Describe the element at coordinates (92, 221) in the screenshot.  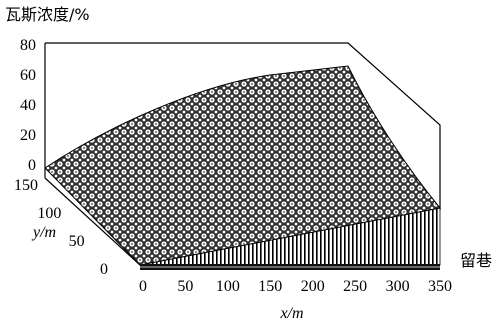
I see `y-axis-line` at that location.